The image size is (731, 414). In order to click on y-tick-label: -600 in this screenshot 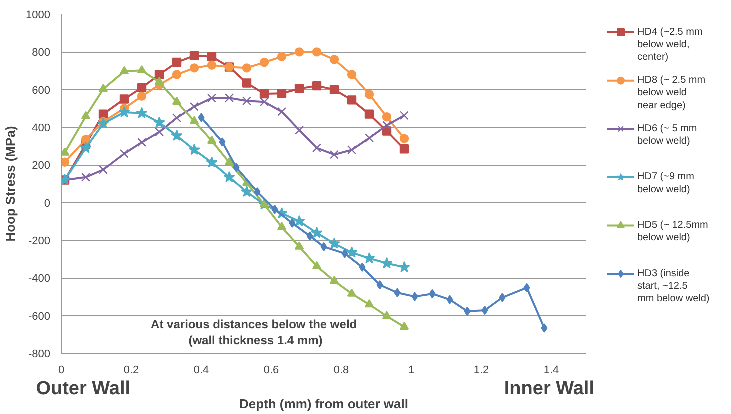, I will do `click(39, 316)`.